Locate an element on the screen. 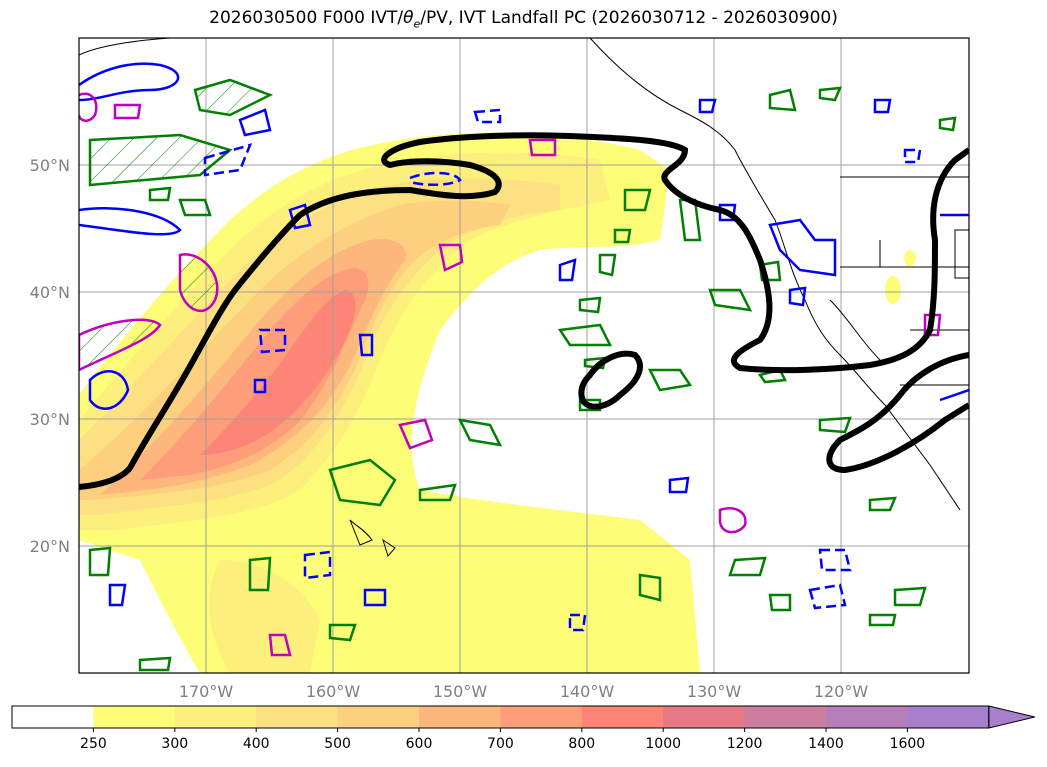 This screenshot has width=1047, height=767. lat-label-40: 40°N is located at coordinates (50, 292).